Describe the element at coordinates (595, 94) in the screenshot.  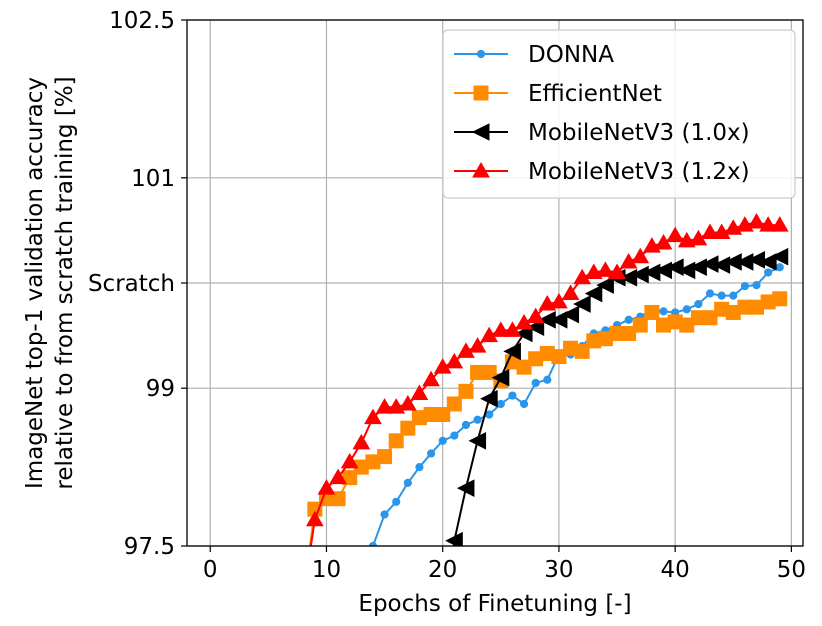
I see `legend-label: EfficientNet` at that location.